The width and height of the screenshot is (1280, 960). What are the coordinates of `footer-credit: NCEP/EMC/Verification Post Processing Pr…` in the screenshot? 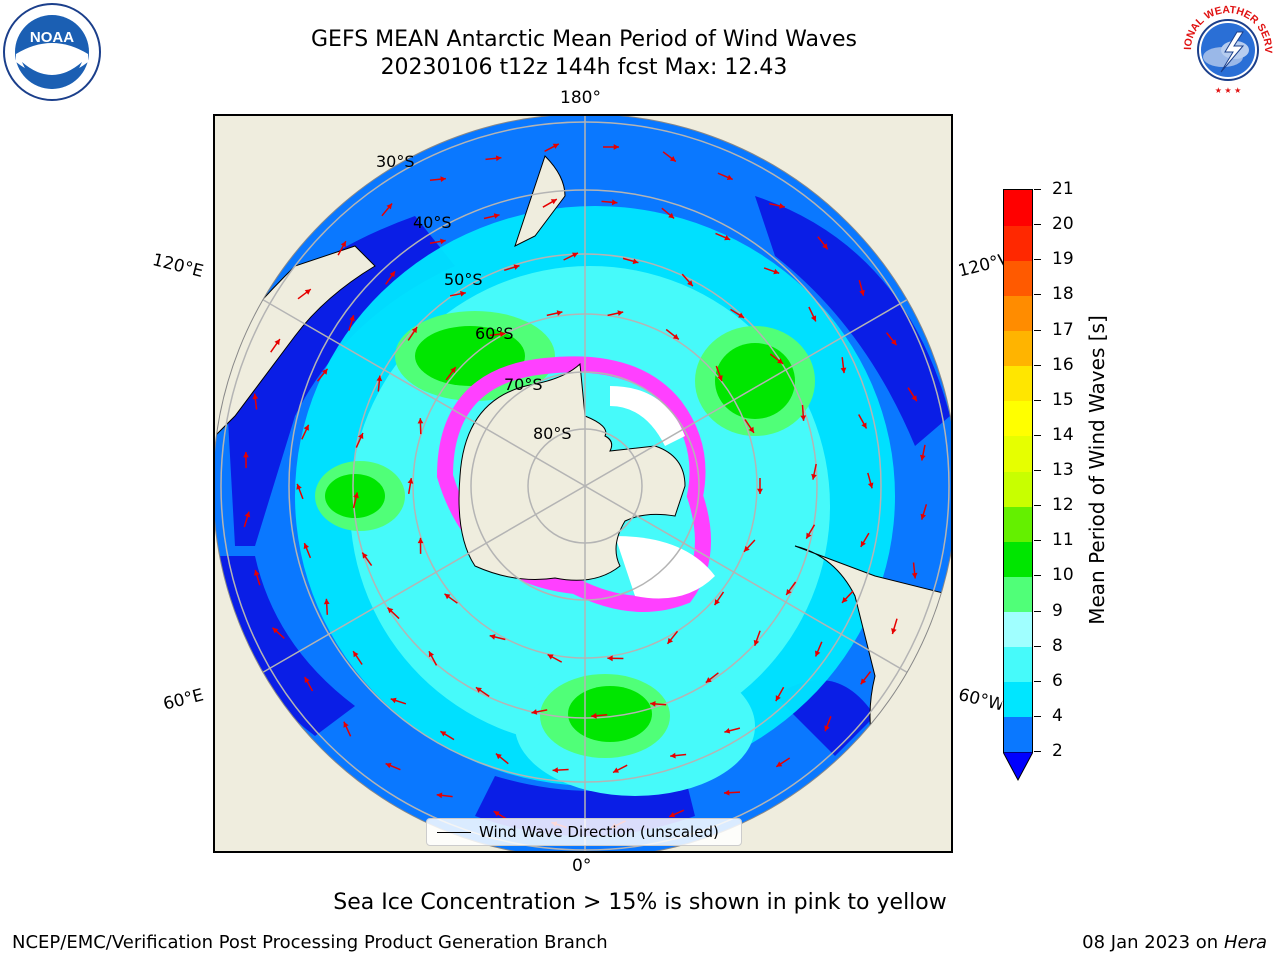 It's located at (310, 942).